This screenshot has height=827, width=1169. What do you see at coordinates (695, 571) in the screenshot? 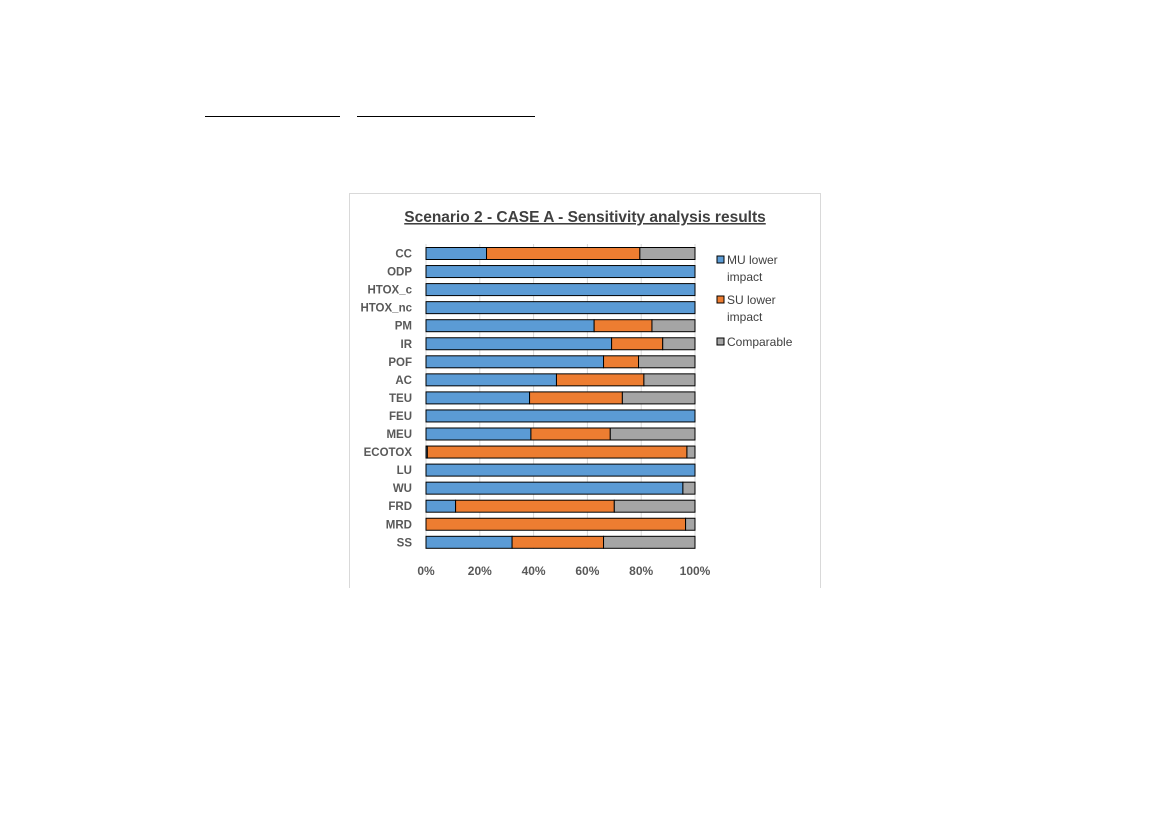
I see `x-tick-label: 100%` at bounding box center [695, 571].